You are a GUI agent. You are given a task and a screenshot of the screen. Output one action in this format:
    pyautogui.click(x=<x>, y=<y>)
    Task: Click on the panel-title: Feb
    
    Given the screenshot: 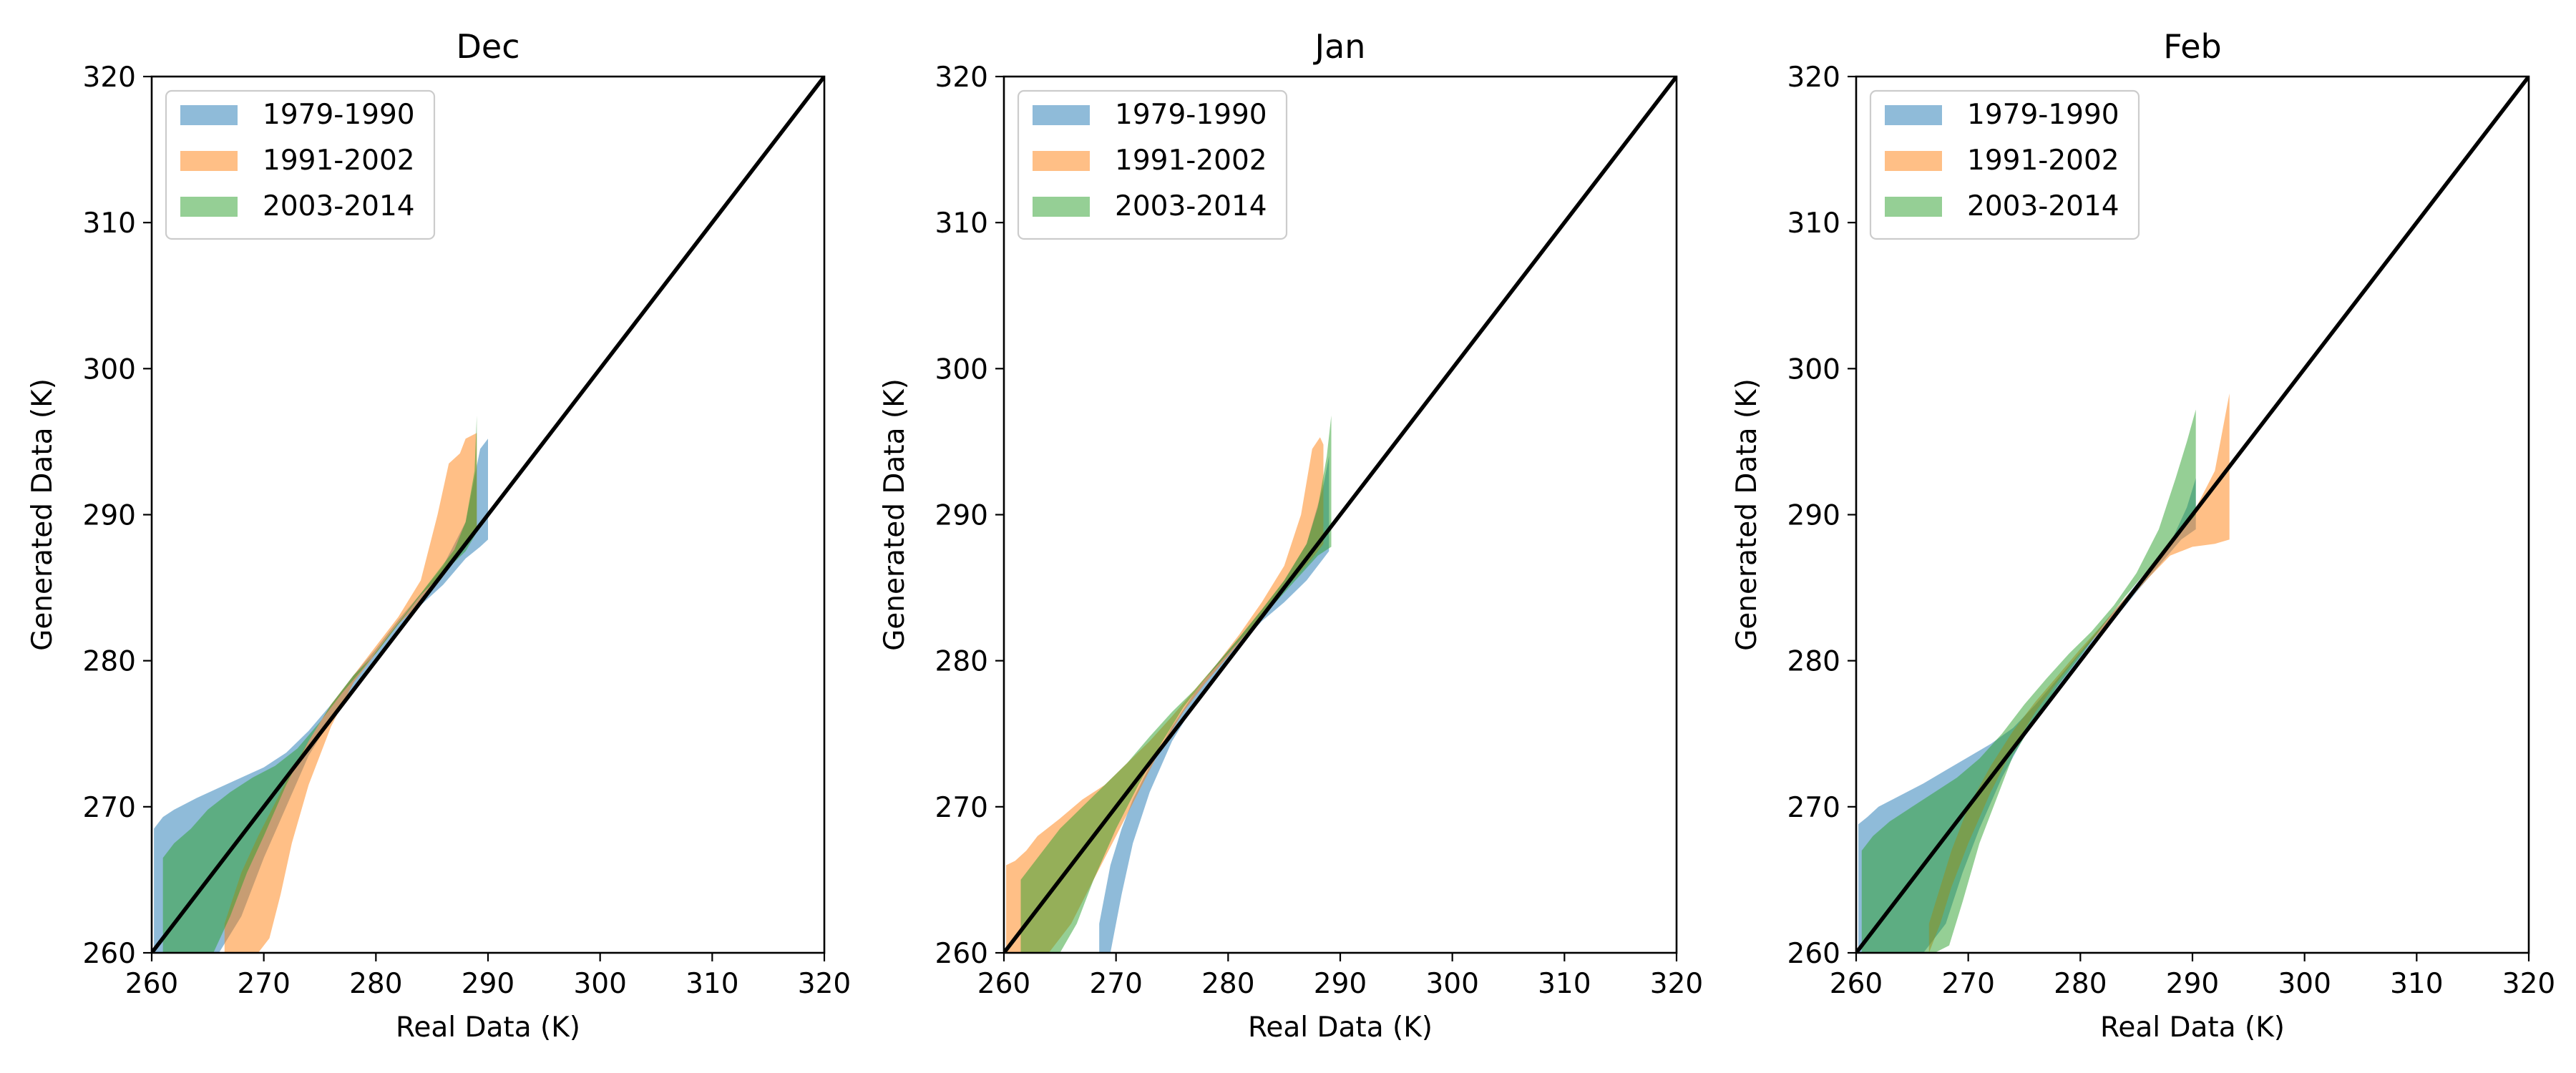 What is the action you would take?
    pyautogui.click(x=2192, y=46)
    